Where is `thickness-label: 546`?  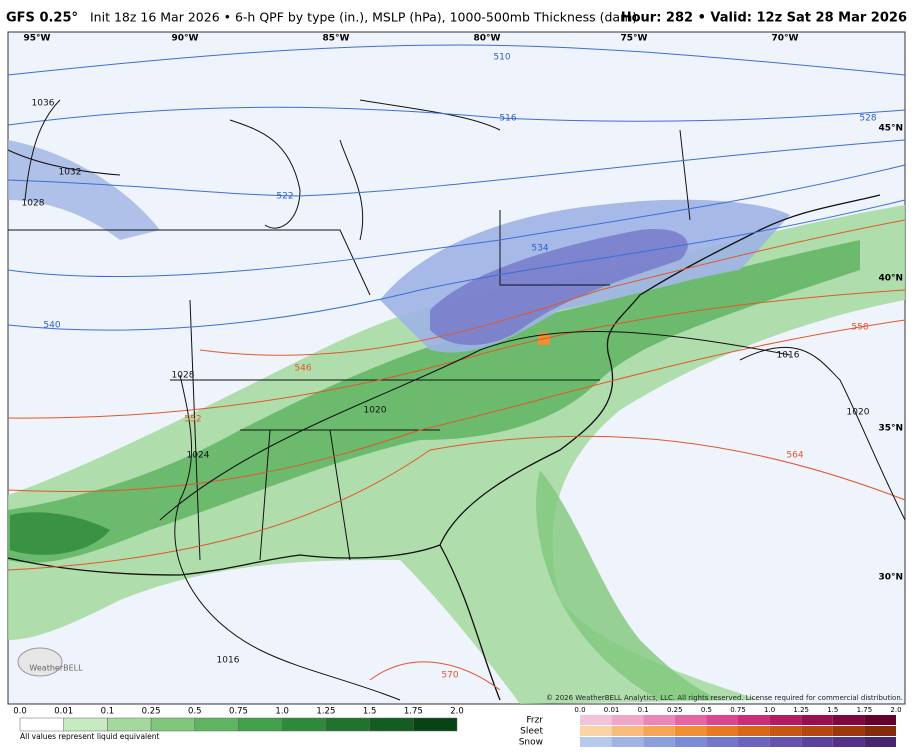
thickness-label: 546 is located at coordinates (302, 369).